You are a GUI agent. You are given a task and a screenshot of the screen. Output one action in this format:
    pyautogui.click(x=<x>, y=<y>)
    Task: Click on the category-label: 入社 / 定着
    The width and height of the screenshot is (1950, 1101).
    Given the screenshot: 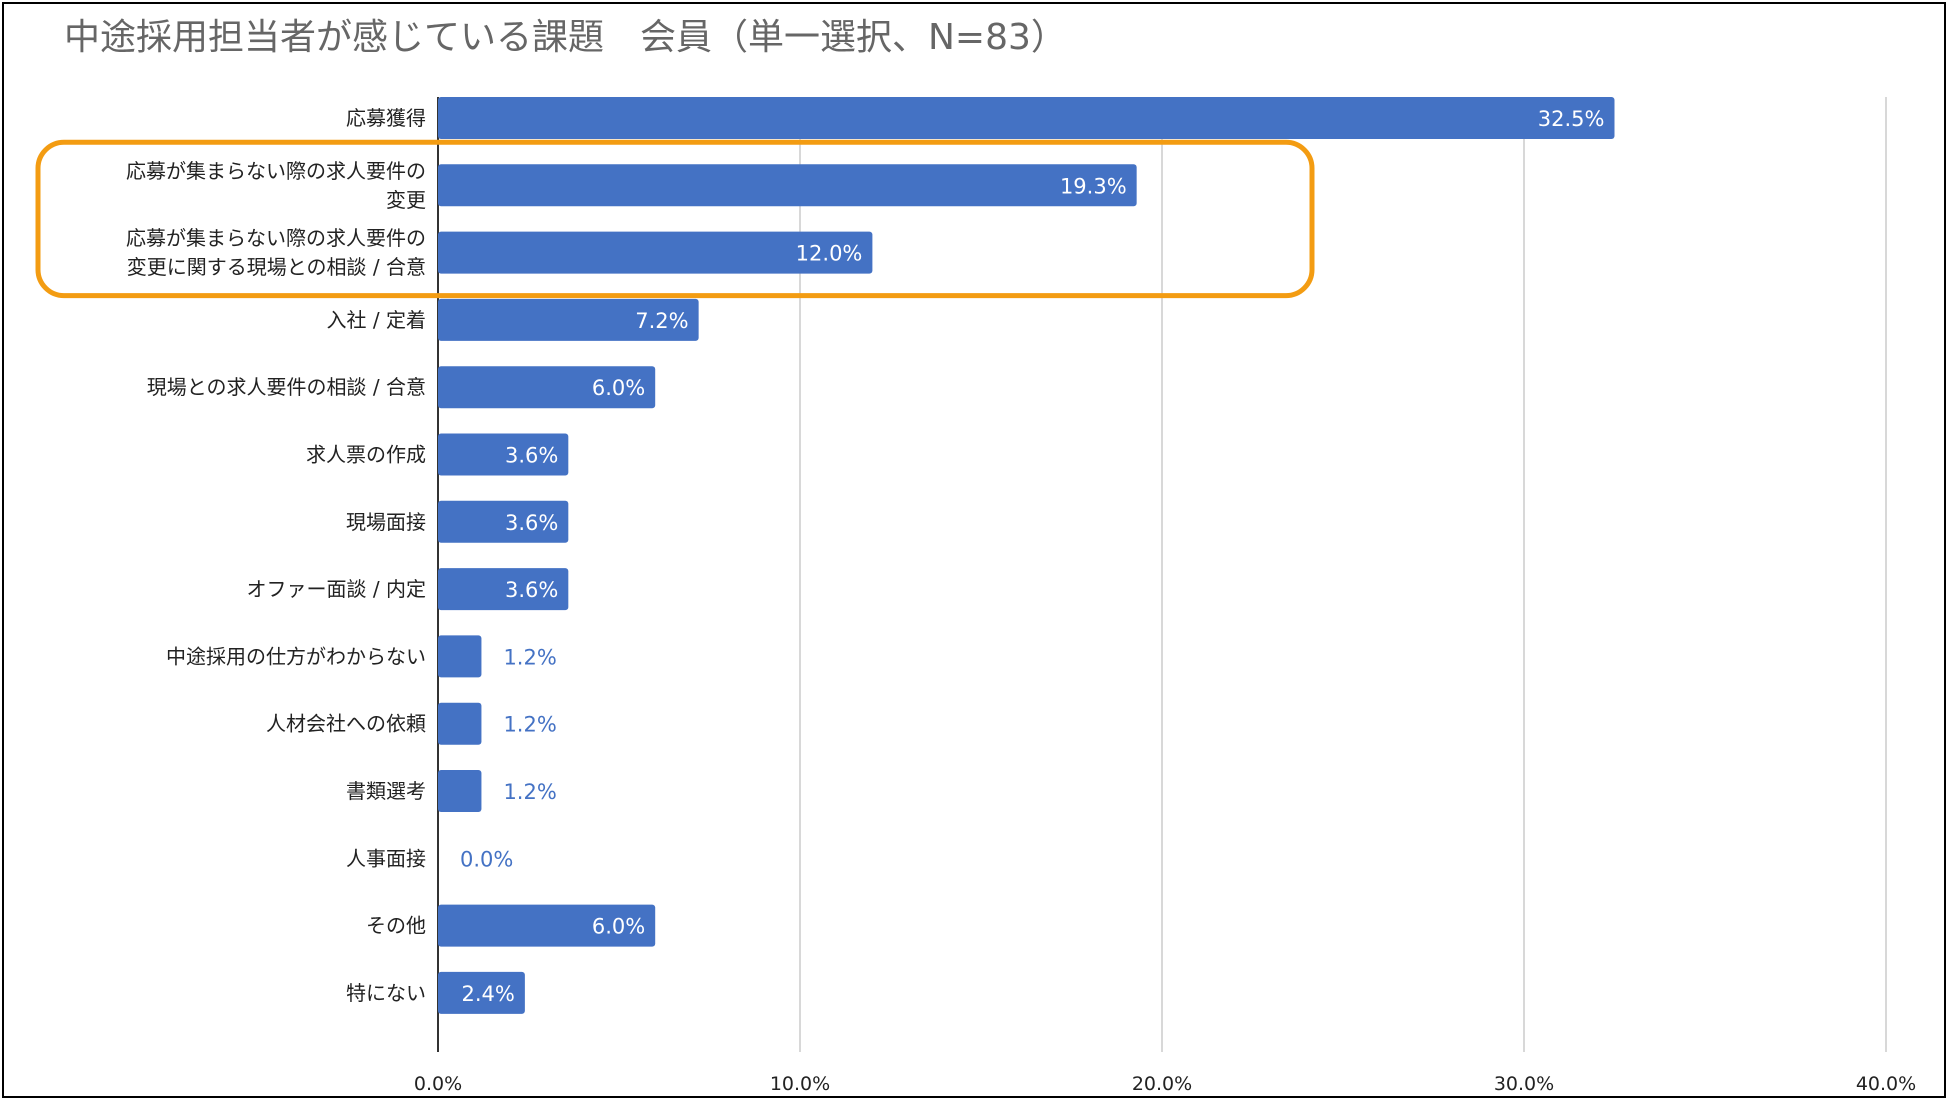 What is the action you would take?
    pyautogui.click(x=376, y=320)
    